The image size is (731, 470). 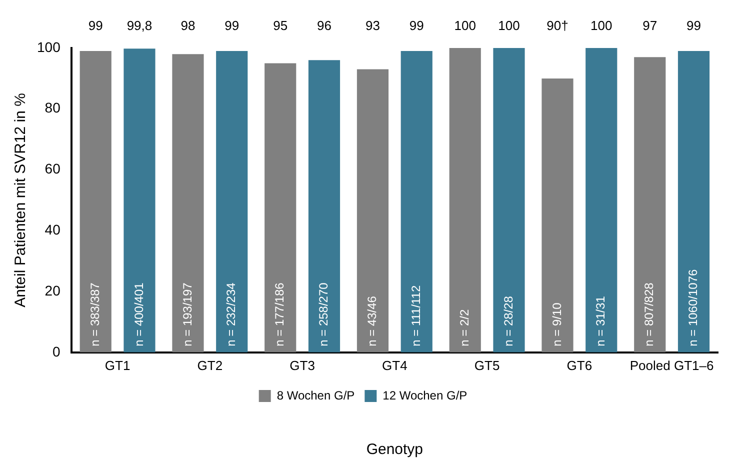 I want to click on annotation: n = 111/112, so click(x=415, y=315).